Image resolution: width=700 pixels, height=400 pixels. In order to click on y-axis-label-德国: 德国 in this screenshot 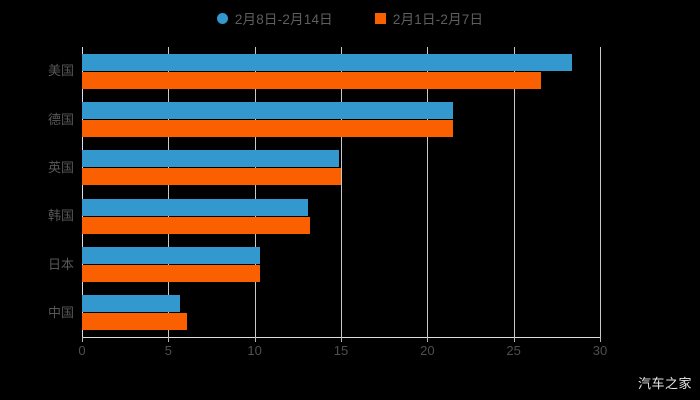, I will do `click(60, 119)`.